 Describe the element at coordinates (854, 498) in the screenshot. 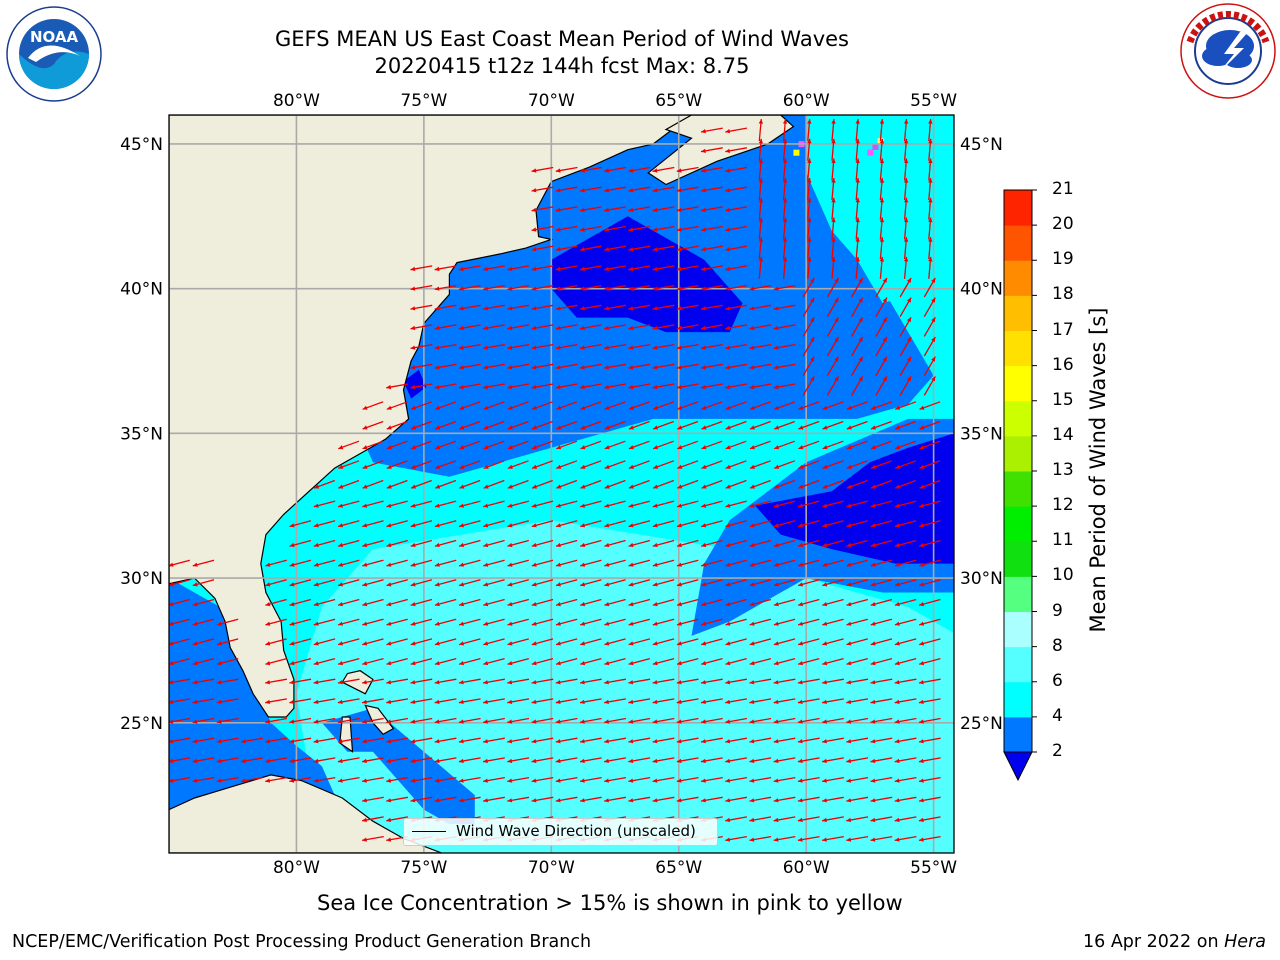

I see `period-region` at that location.